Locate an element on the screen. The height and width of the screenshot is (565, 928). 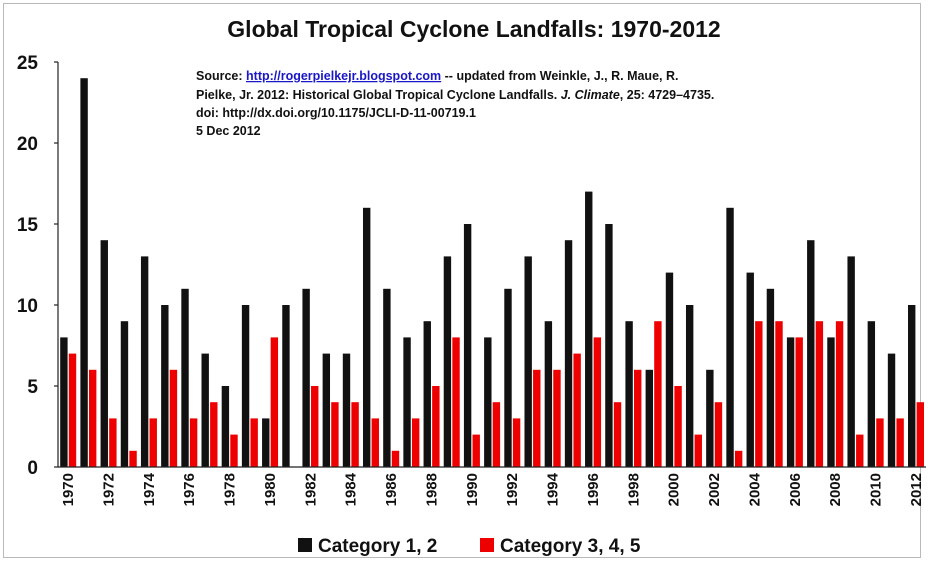
bar-category-1-2-1987 is located at coordinates (407, 402).